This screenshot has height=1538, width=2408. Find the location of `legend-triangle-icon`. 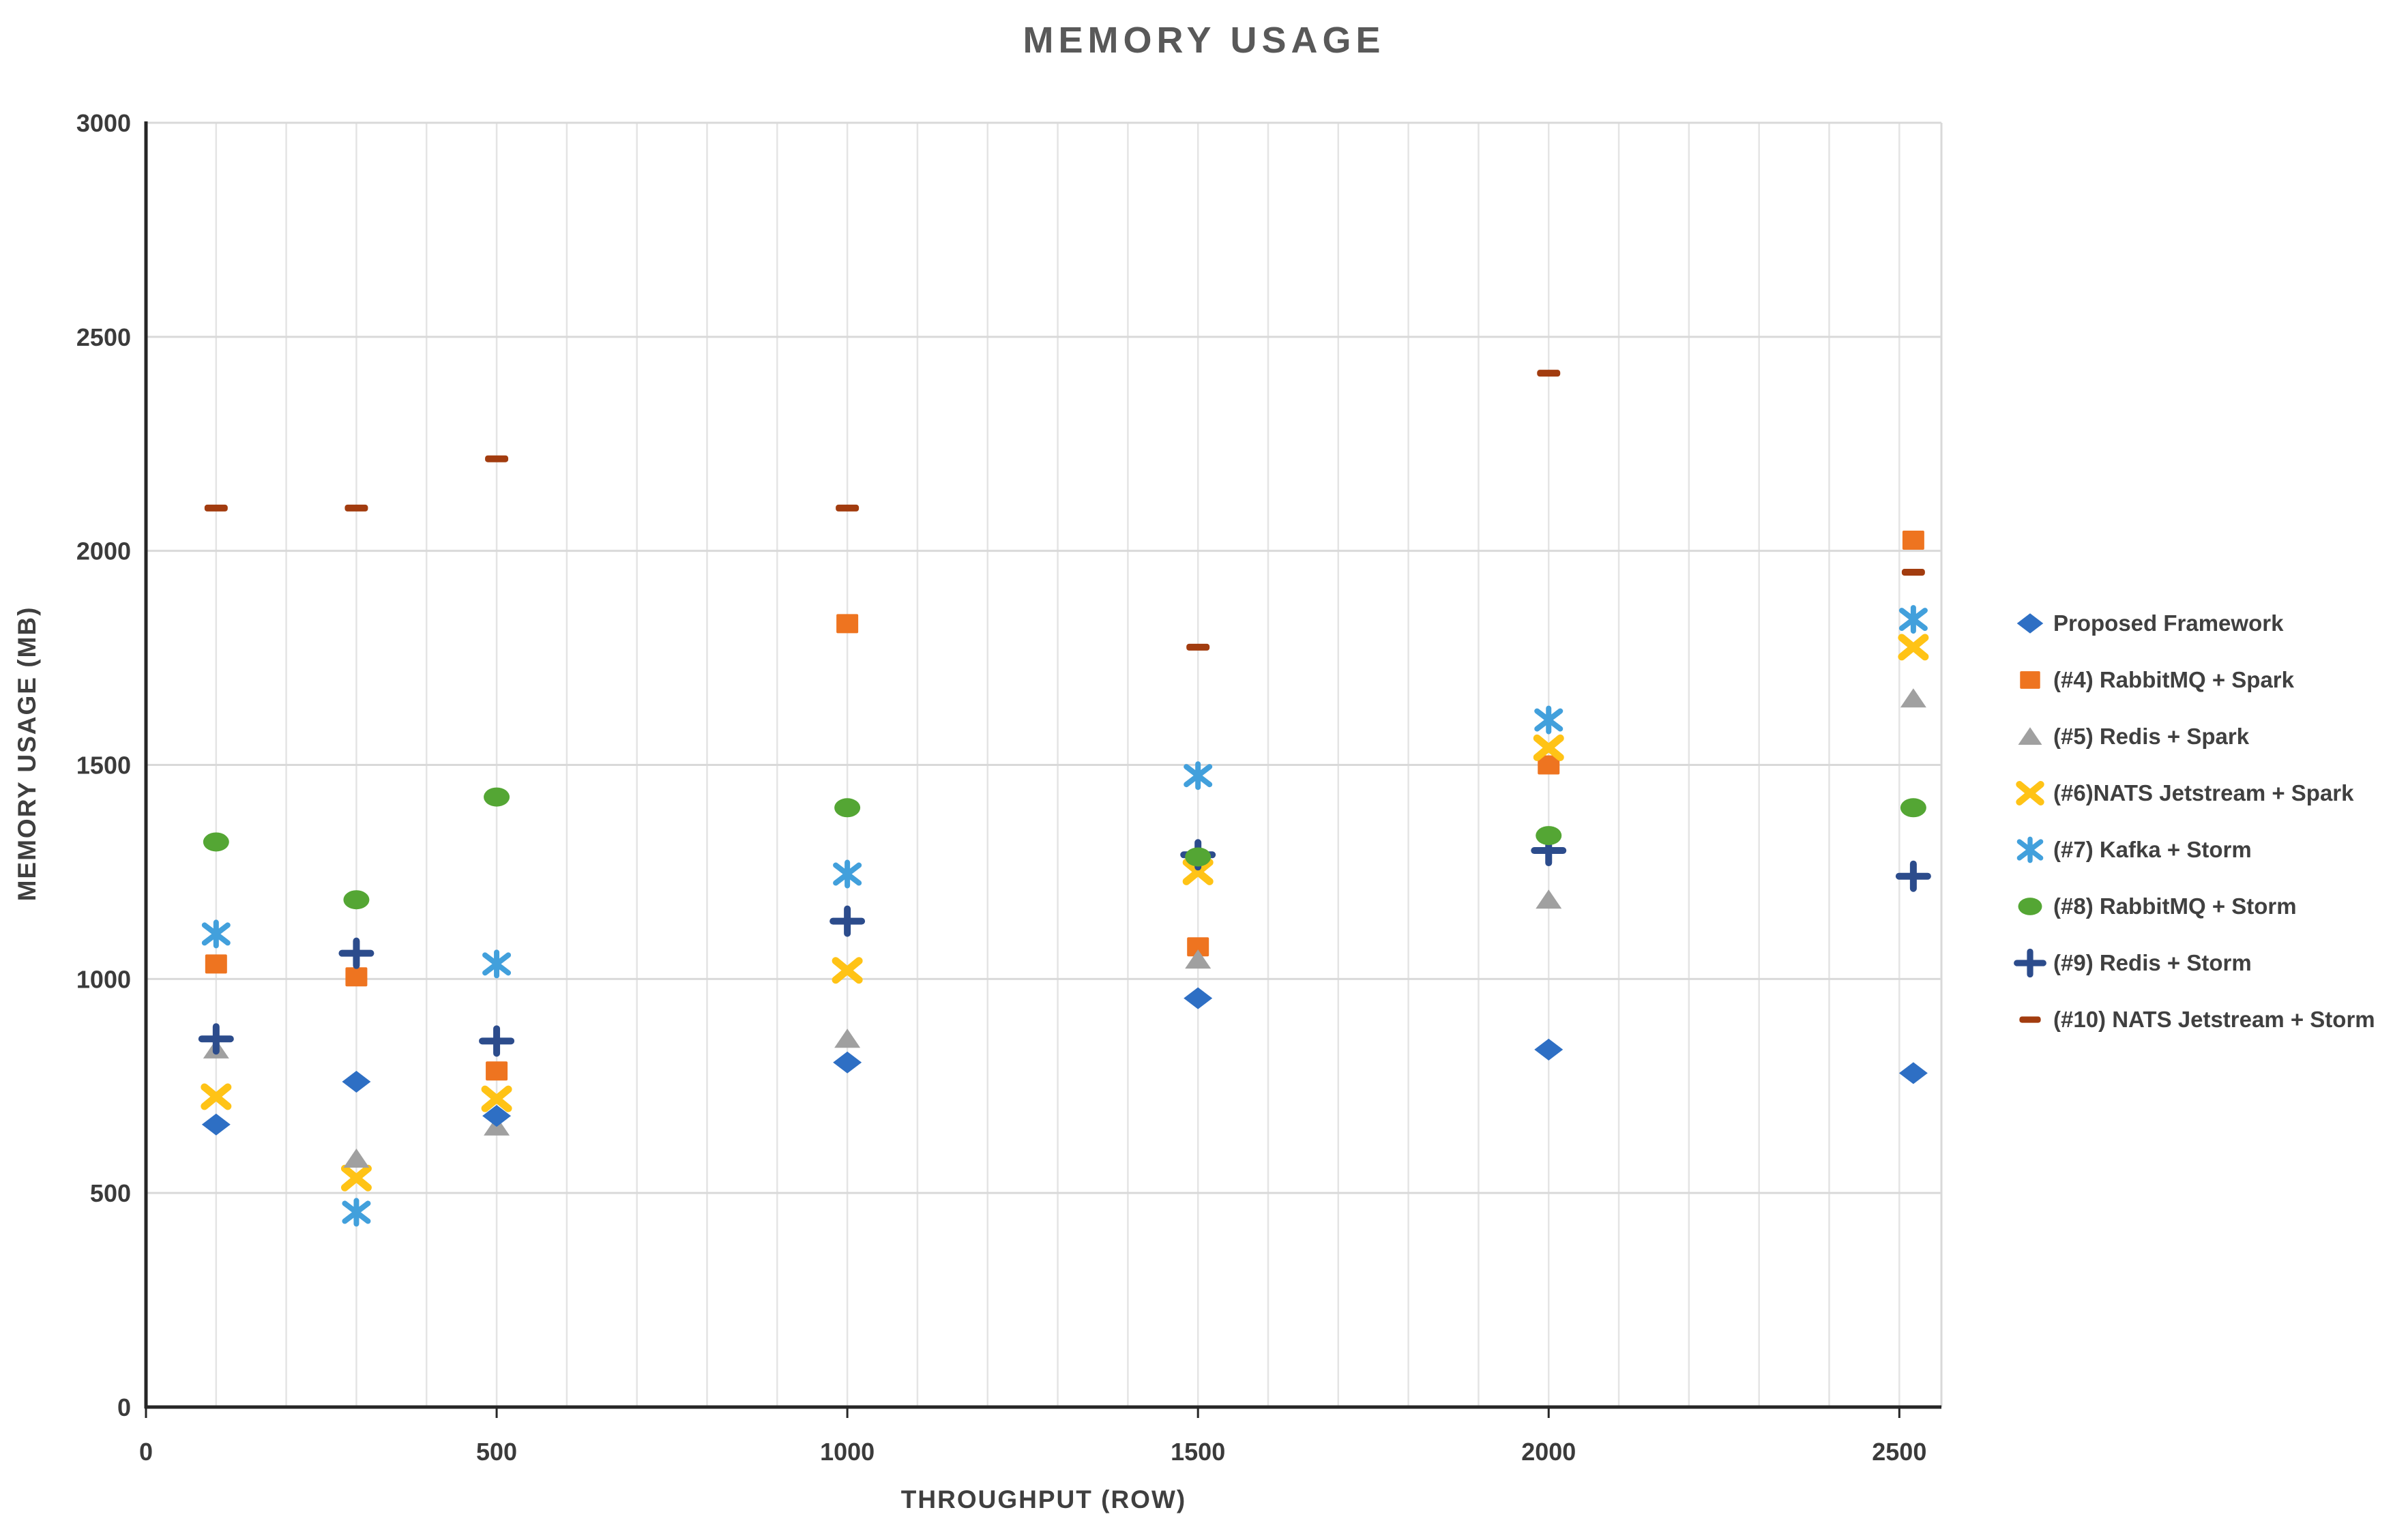

legend-triangle-icon is located at coordinates (2030, 735).